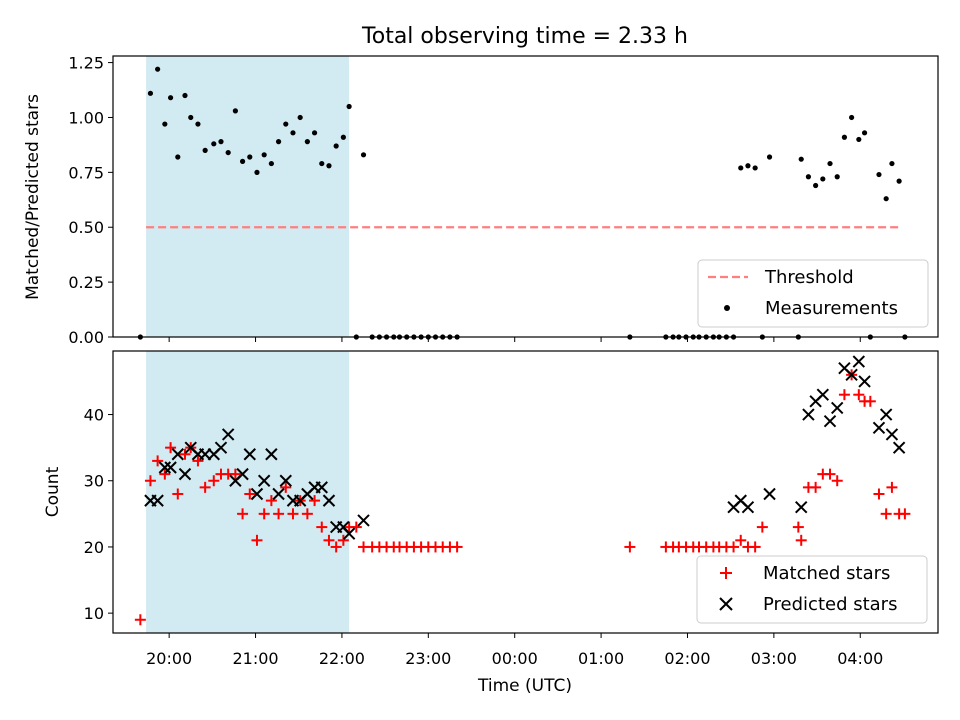  What do you see at coordinates (830, 604) in the screenshot?
I see `legend-predicted-label: Predicted stars` at bounding box center [830, 604].